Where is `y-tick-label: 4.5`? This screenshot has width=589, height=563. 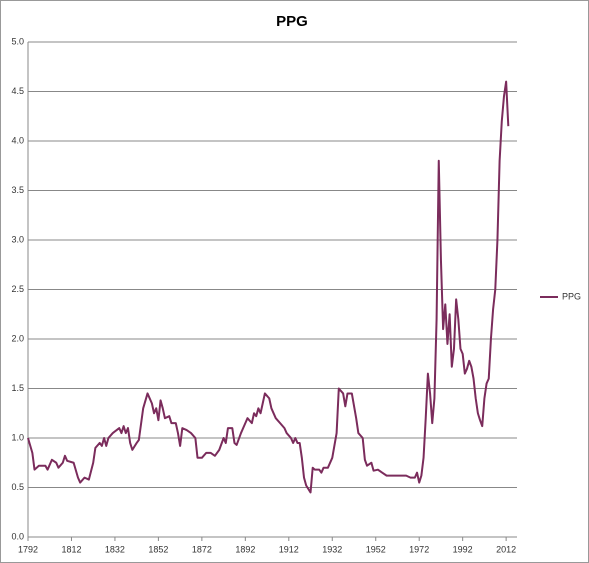
y-tick-label: 4.5 is located at coordinates (17, 91).